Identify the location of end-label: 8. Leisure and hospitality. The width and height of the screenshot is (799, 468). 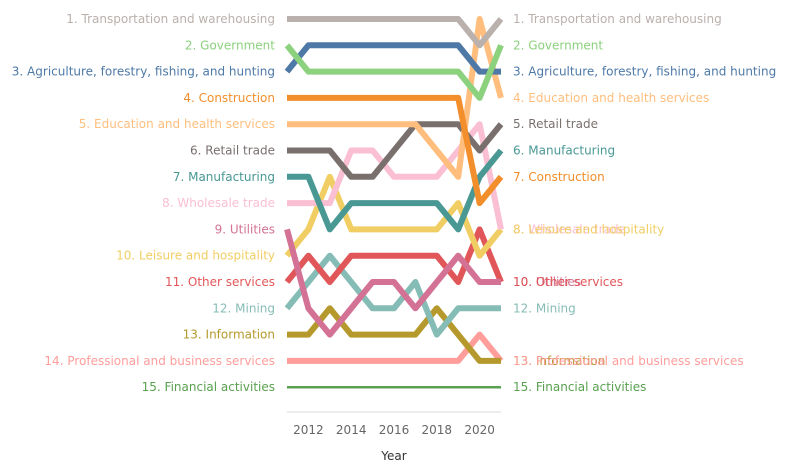
(588, 229).